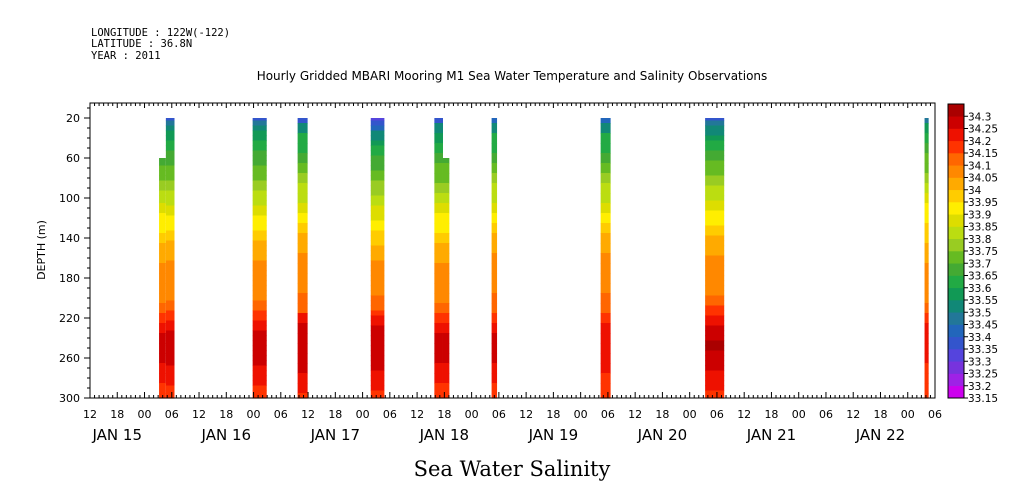 The image size is (1009, 504). What do you see at coordinates (983, 203) in the screenshot?
I see `legend-label: 33.95` at bounding box center [983, 203].